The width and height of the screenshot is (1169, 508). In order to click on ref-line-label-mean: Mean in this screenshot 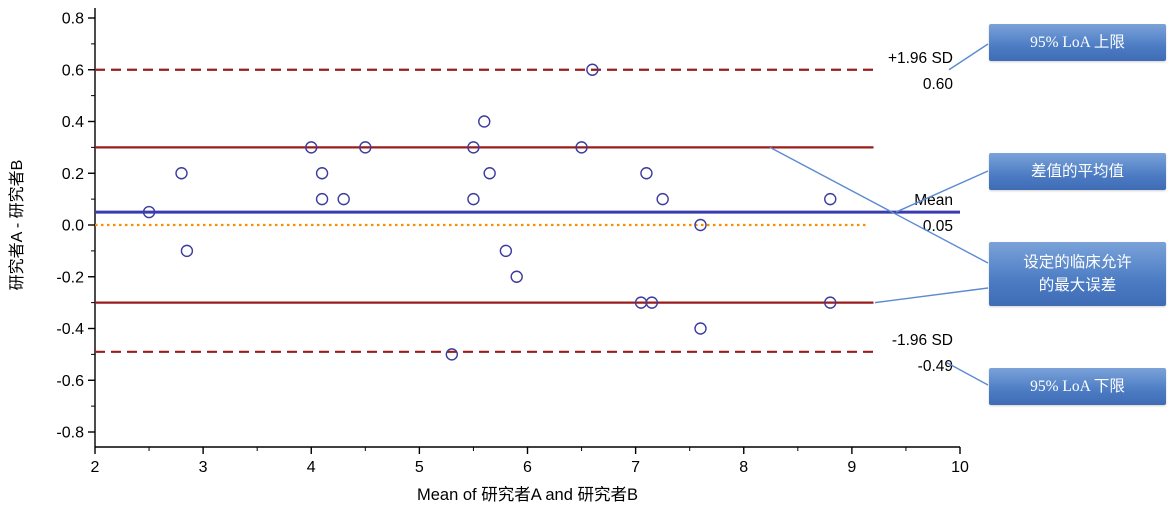, I will do `click(933, 200)`.